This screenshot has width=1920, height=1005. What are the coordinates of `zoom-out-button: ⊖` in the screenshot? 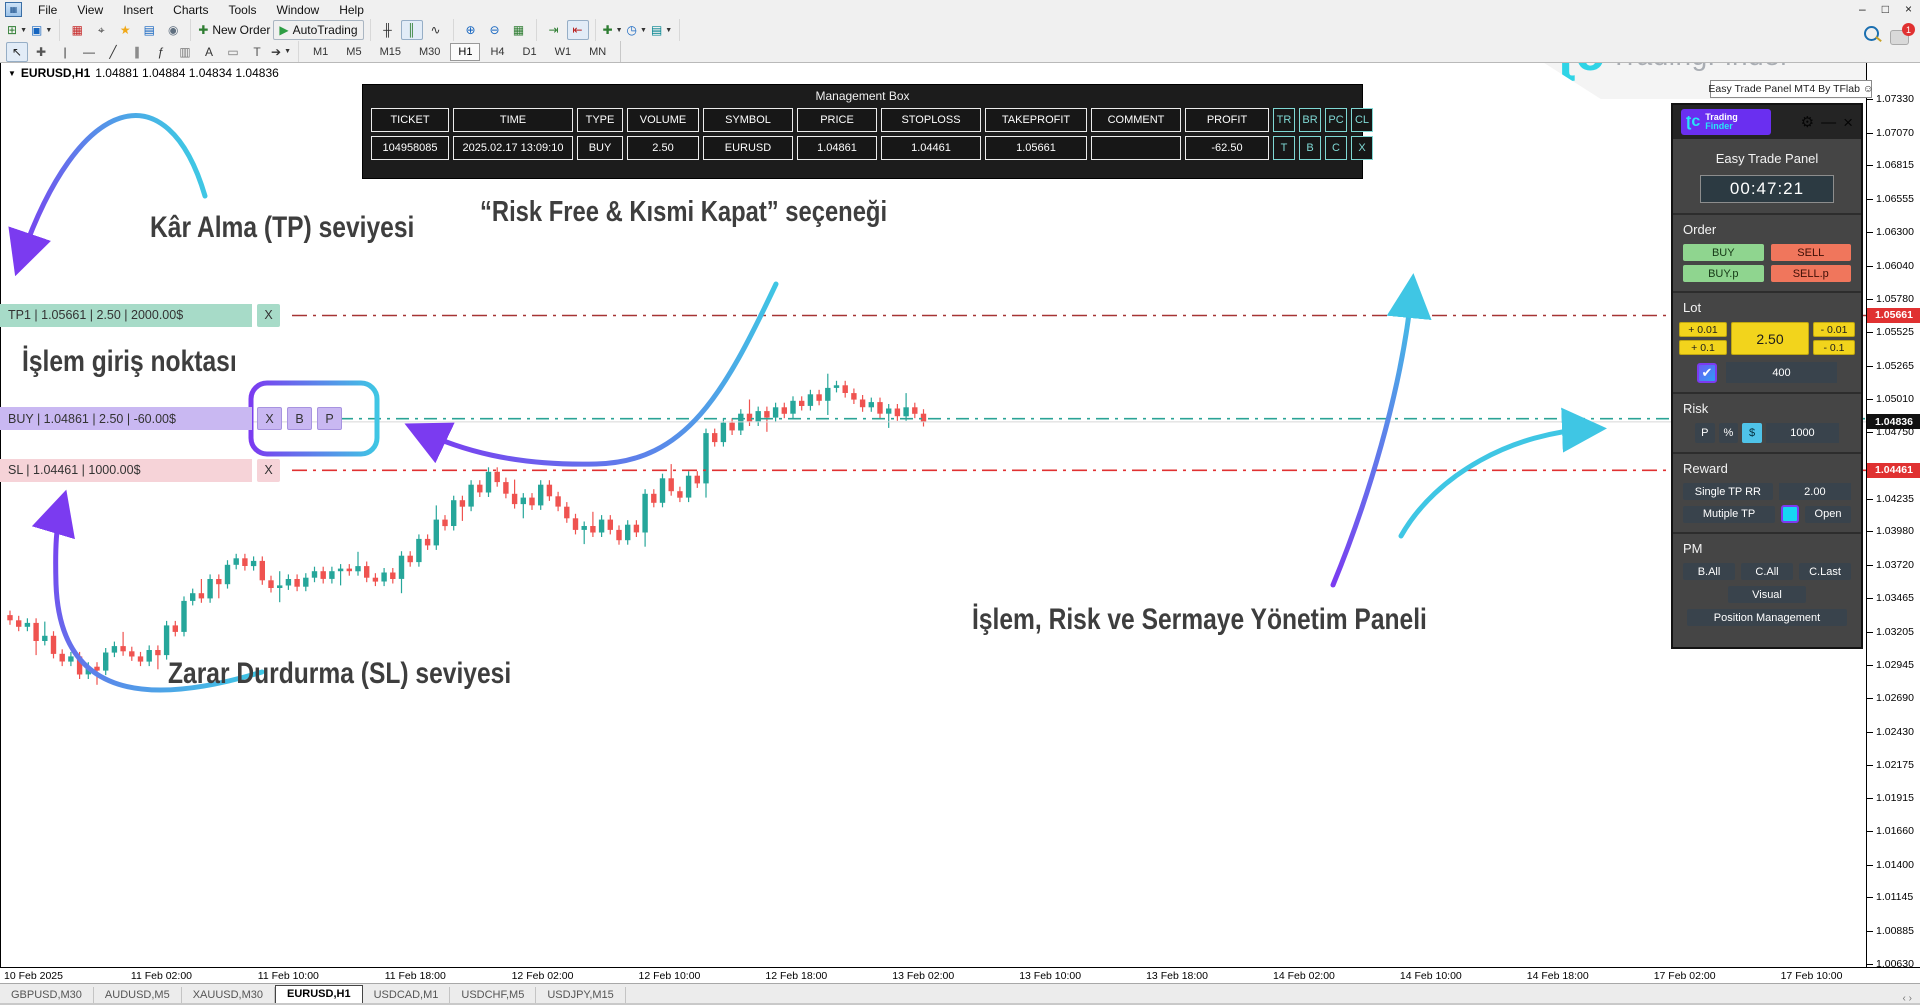 It's located at (495, 30).